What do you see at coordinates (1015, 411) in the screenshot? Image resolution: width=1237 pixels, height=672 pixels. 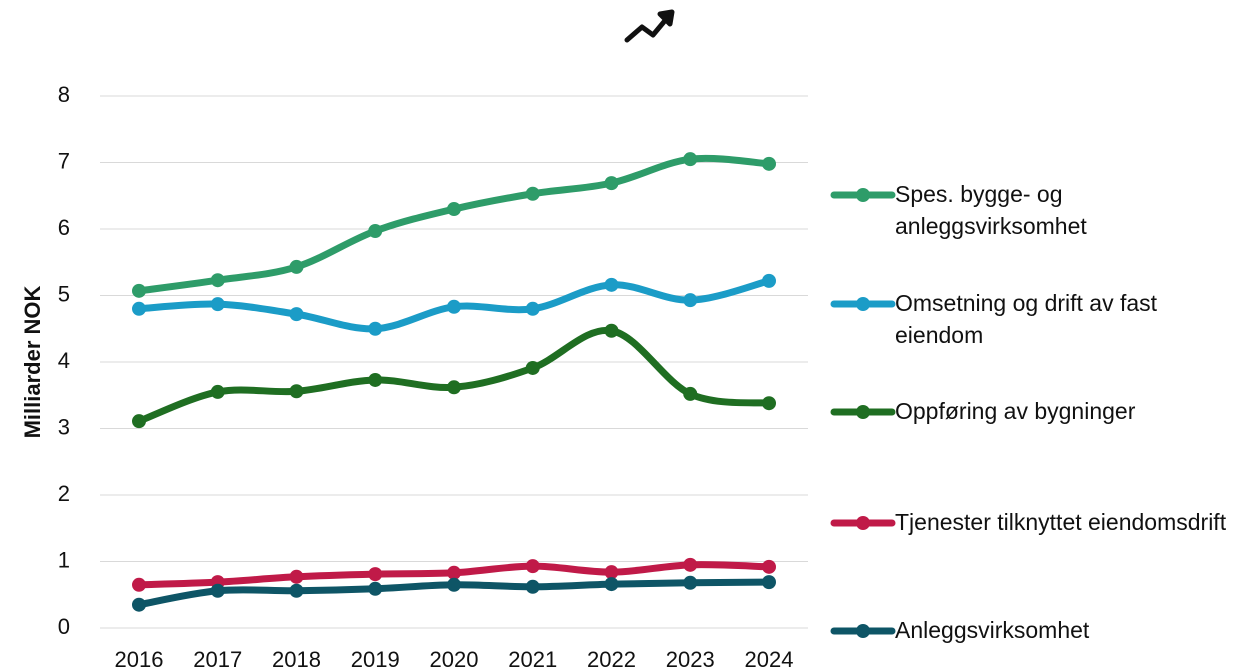 I see `legend-label: Oppføring av bygninger` at bounding box center [1015, 411].